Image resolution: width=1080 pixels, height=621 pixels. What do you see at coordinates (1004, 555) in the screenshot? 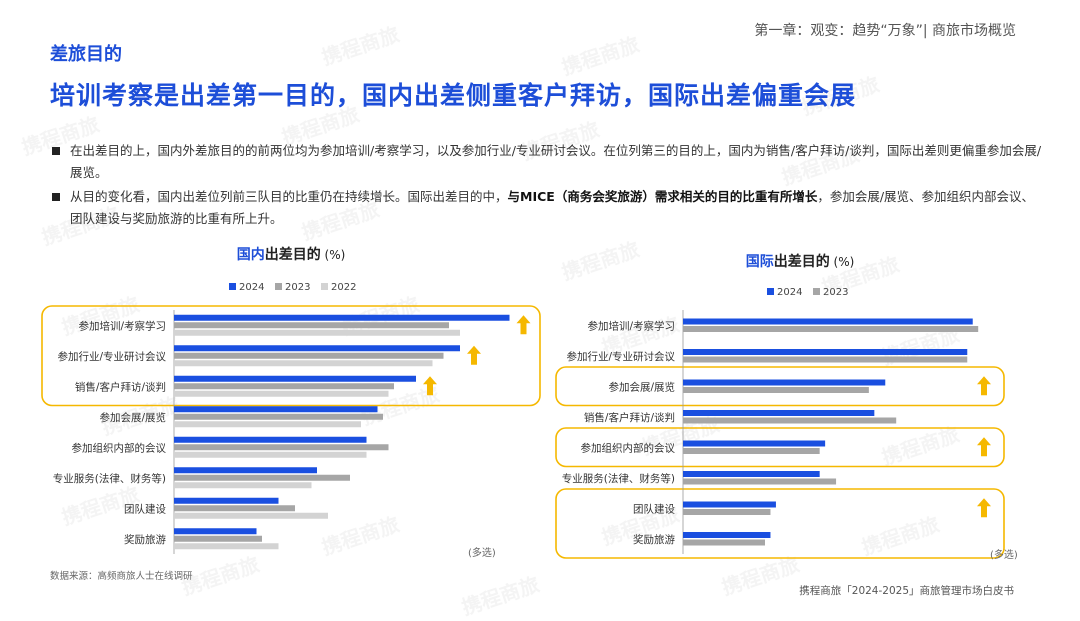
I see `international-multi-select-note: (多选)` at bounding box center [1004, 555].